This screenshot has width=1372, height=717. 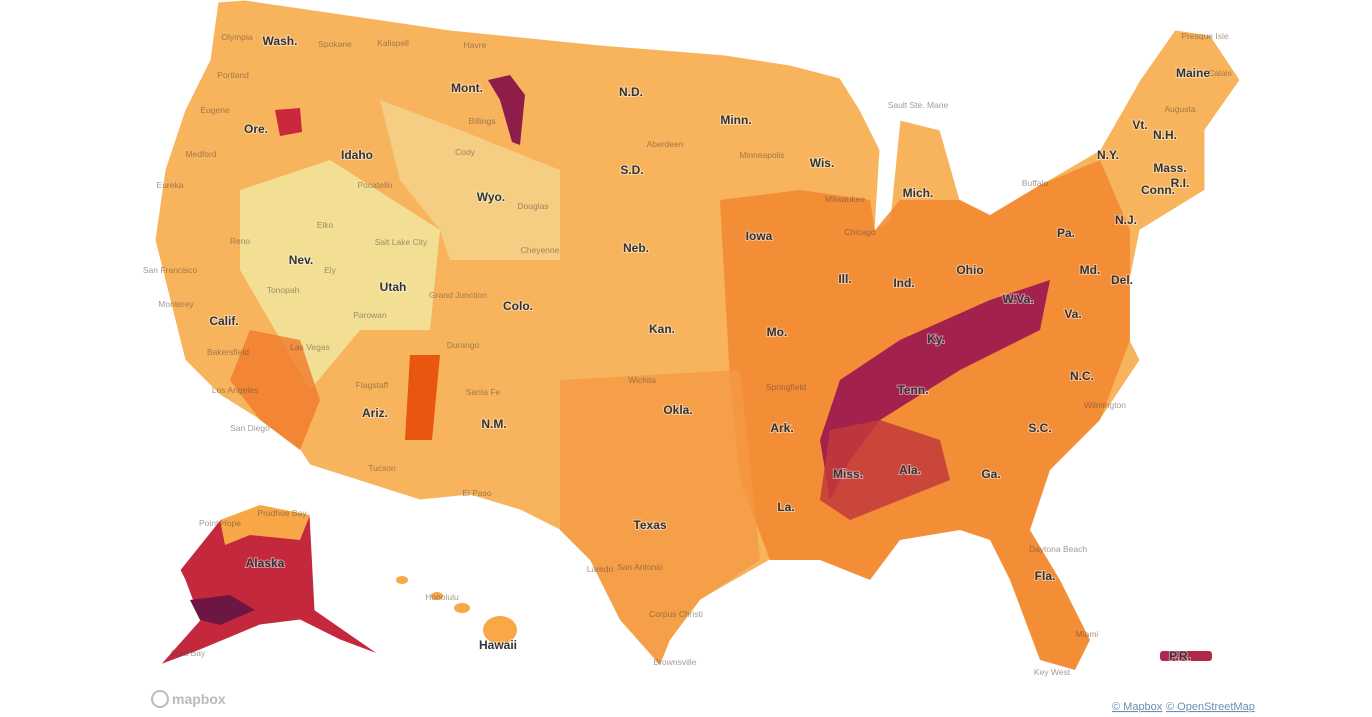 What do you see at coordinates (910, 470) in the screenshot?
I see `state-label: Ala.` at bounding box center [910, 470].